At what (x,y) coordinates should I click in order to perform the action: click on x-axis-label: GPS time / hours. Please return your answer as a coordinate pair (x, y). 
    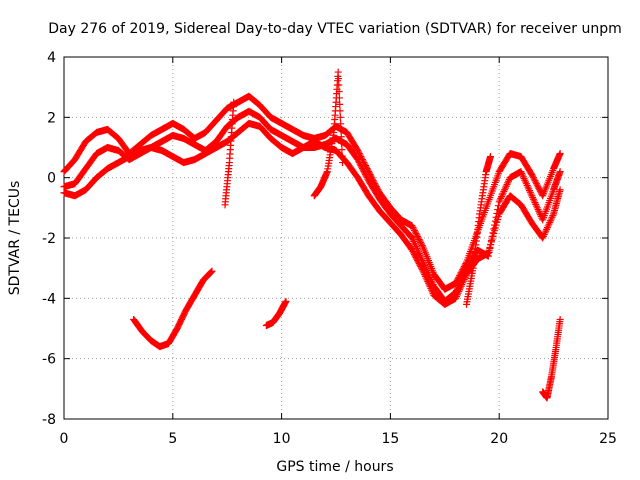
    Looking at the image, I should click on (334, 467).